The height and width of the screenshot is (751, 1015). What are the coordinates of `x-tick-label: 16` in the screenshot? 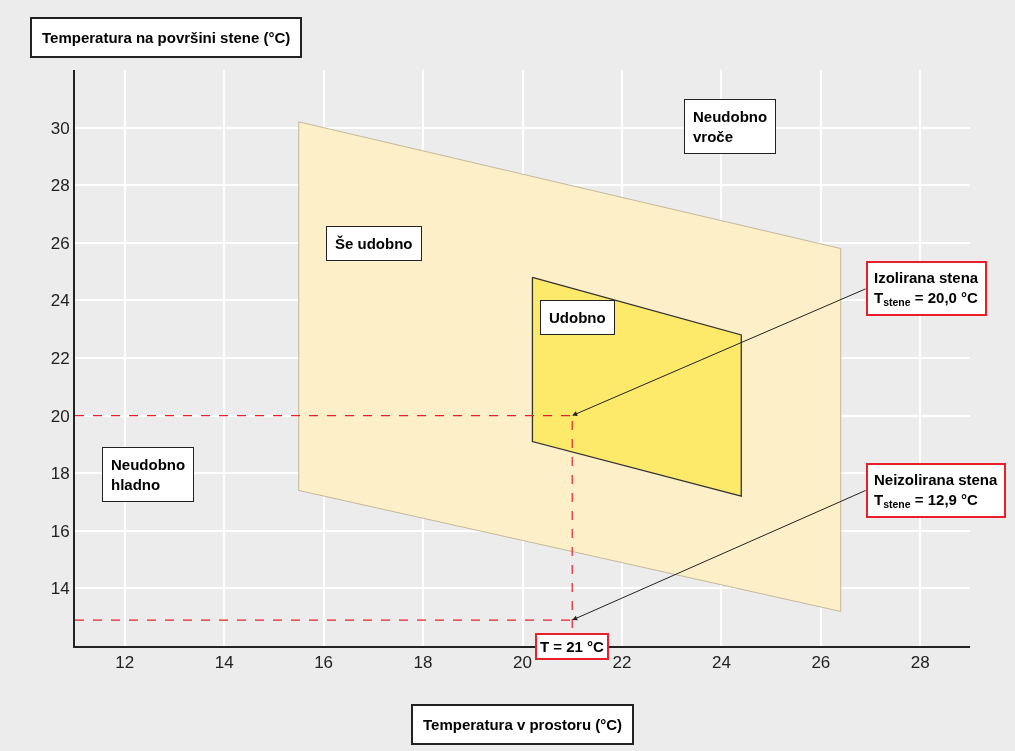 It's located at (324, 663).